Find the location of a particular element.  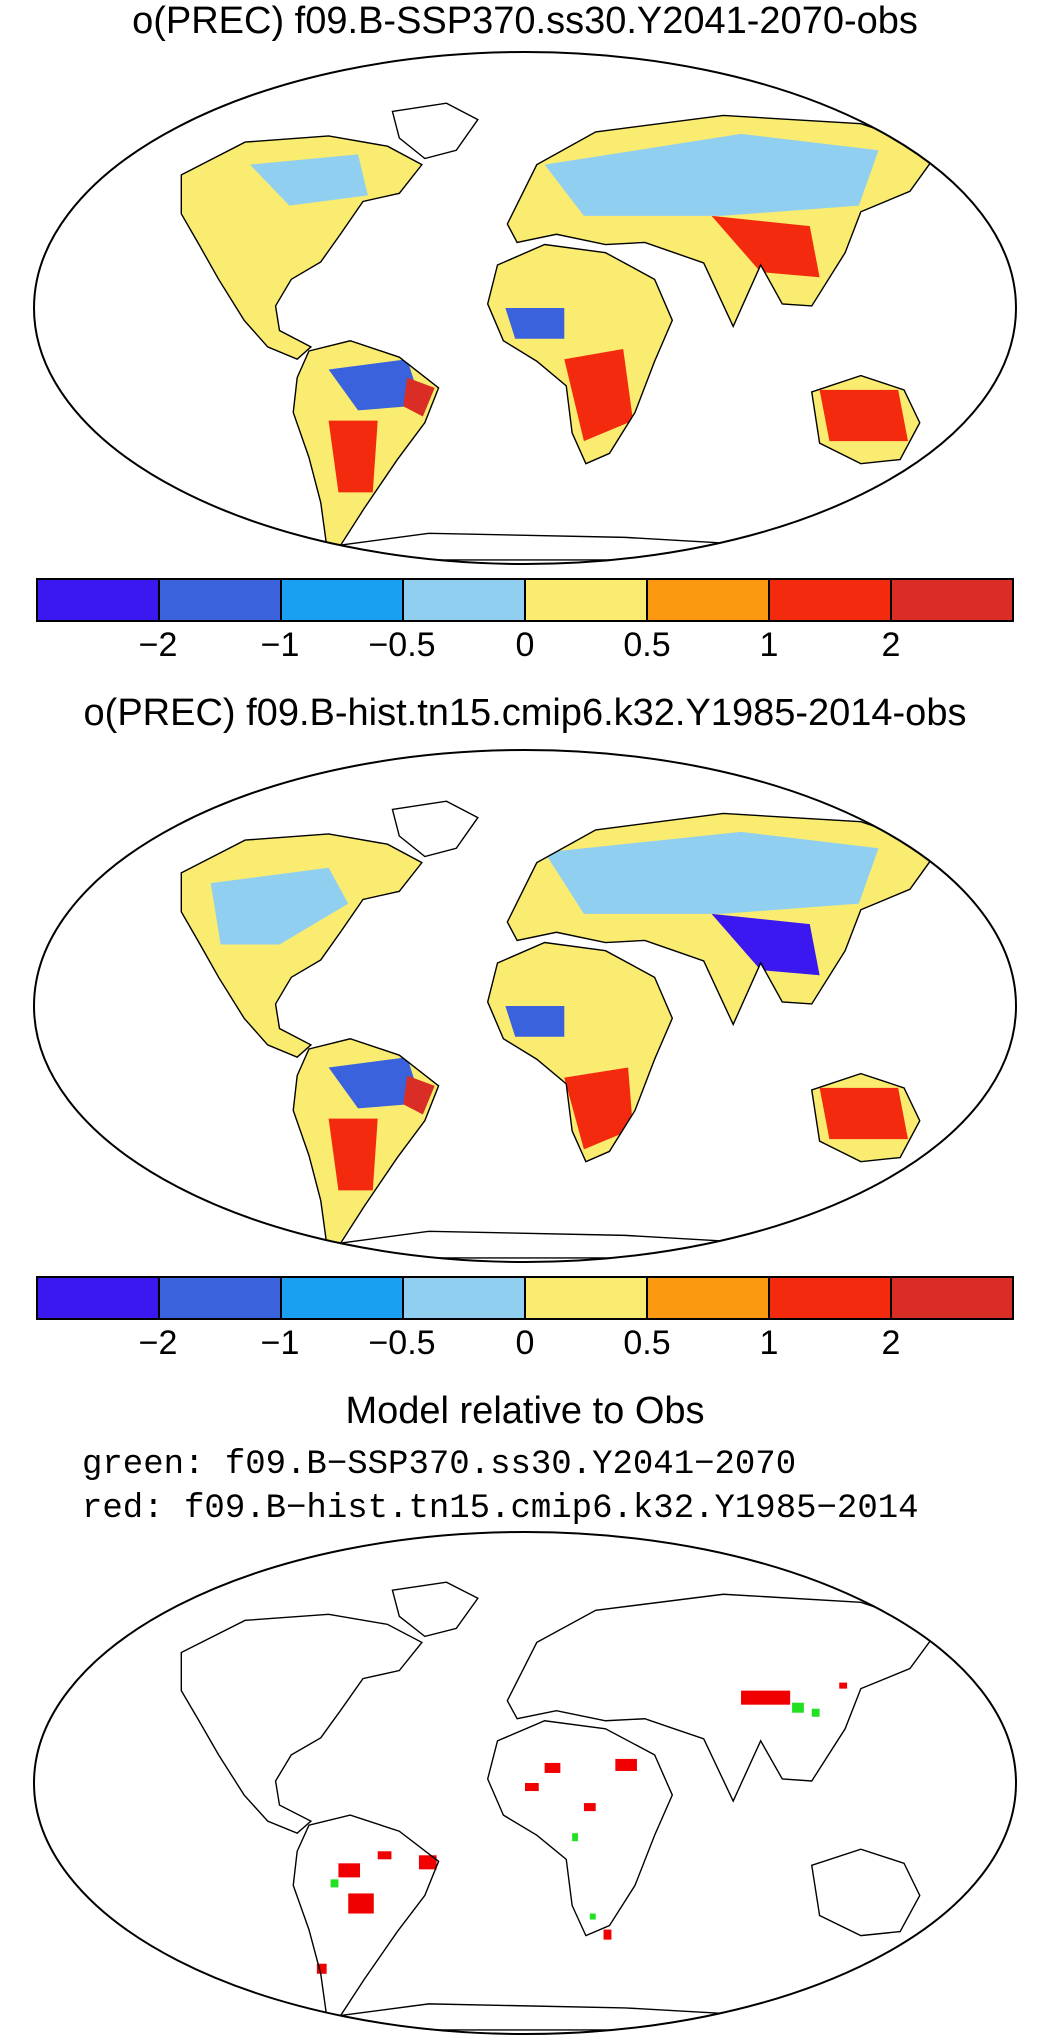

panel1-colorbar-labels: −2 −1 −0.5 0 0.5 1 2 is located at coordinates (525, 646).